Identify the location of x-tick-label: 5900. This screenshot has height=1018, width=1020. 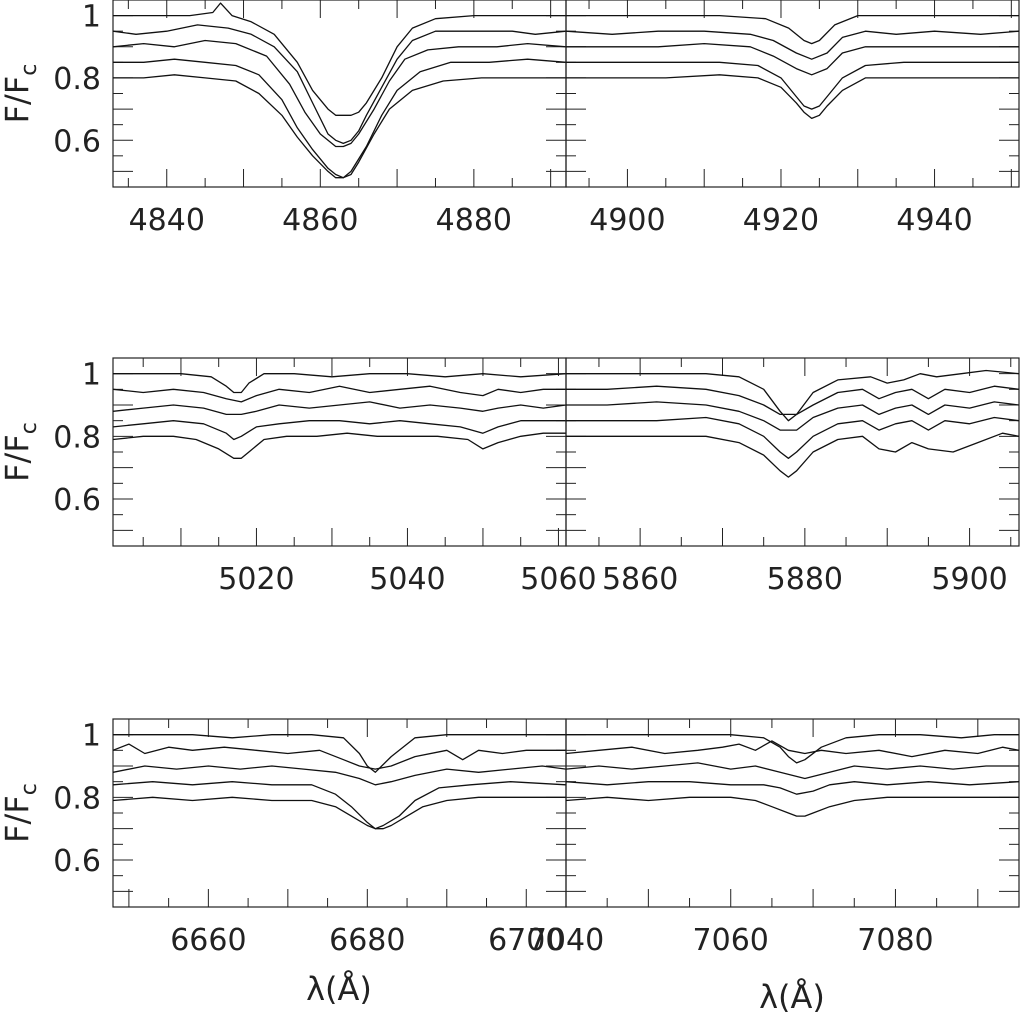
(969, 579).